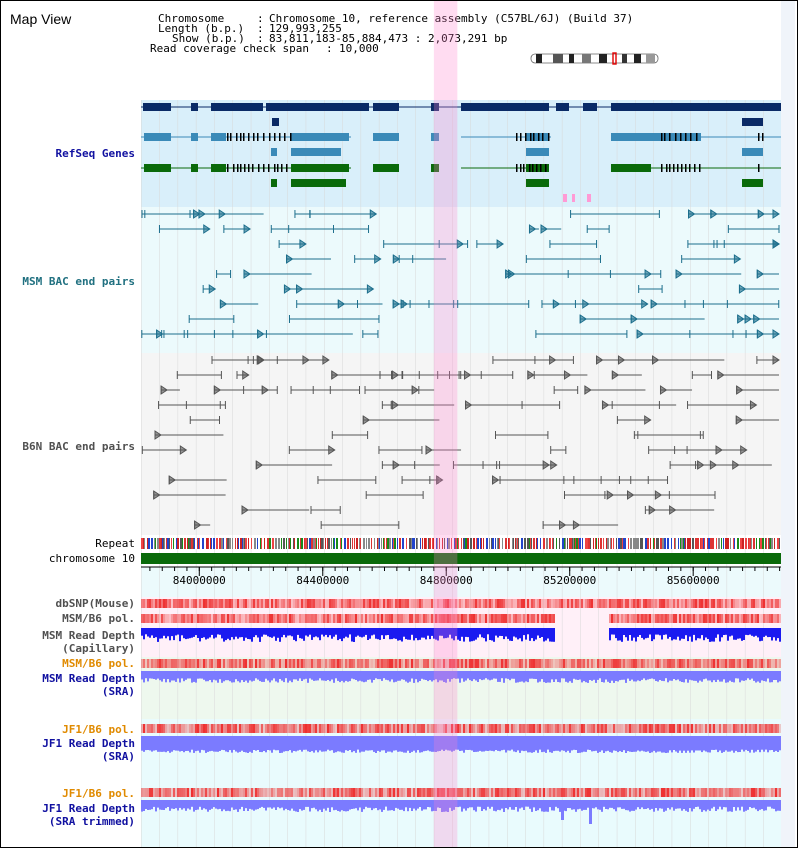  Describe the element at coordinates (741, 319) in the screenshot. I see `msm-bac-arrow` at that location.